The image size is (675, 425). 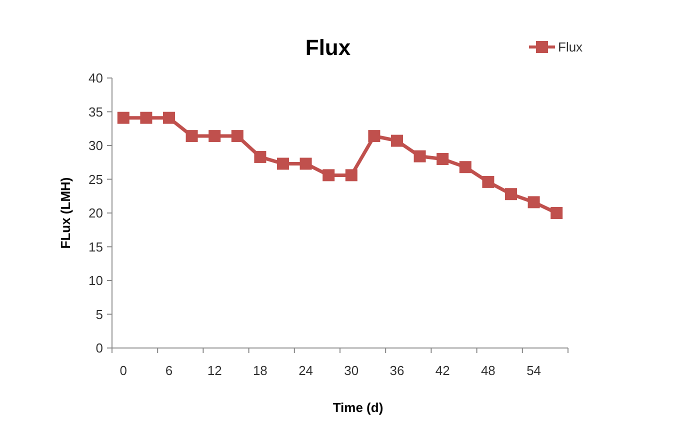 What do you see at coordinates (571, 47) in the screenshot?
I see `legend-label: Flux` at bounding box center [571, 47].